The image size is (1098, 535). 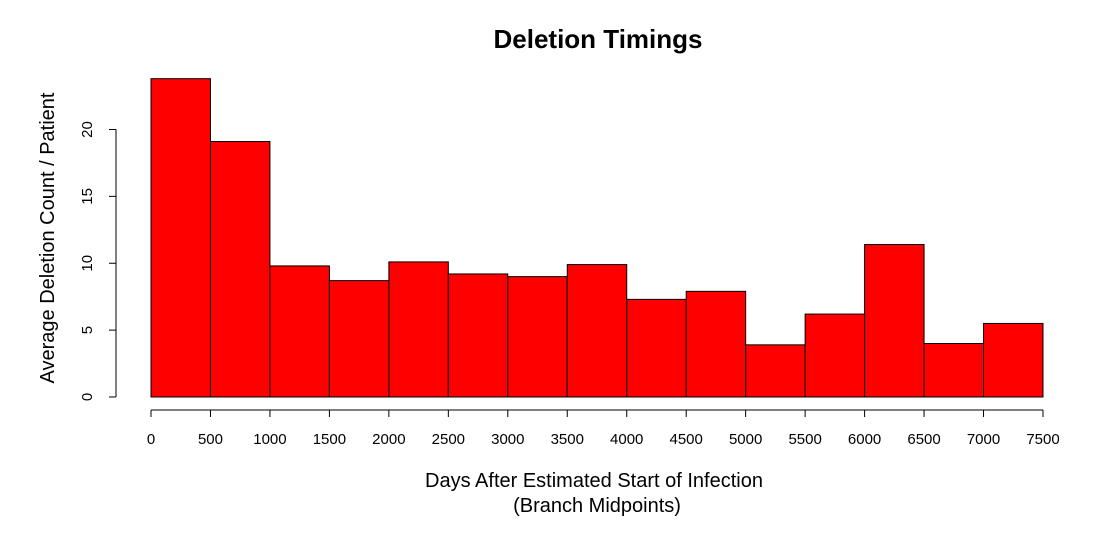 What do you see at coordinates (1042, 439) in the screenshot?
I see `x-tick-label-15: 7500` at bounding box center [1042, 439].